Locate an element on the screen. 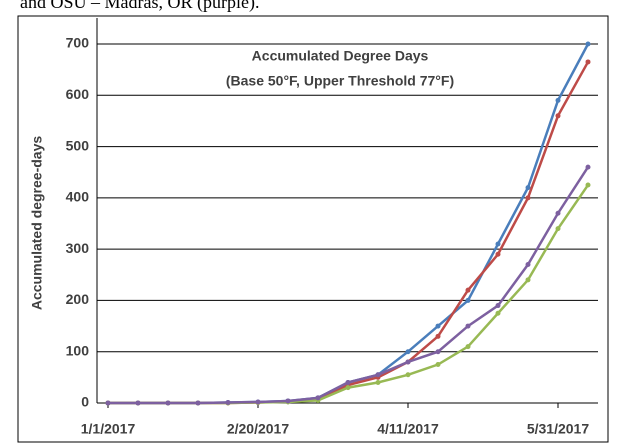 The height and width of the screenshot is (443, 627). y-tick-label: 0 is located at coordinates (85, 402).